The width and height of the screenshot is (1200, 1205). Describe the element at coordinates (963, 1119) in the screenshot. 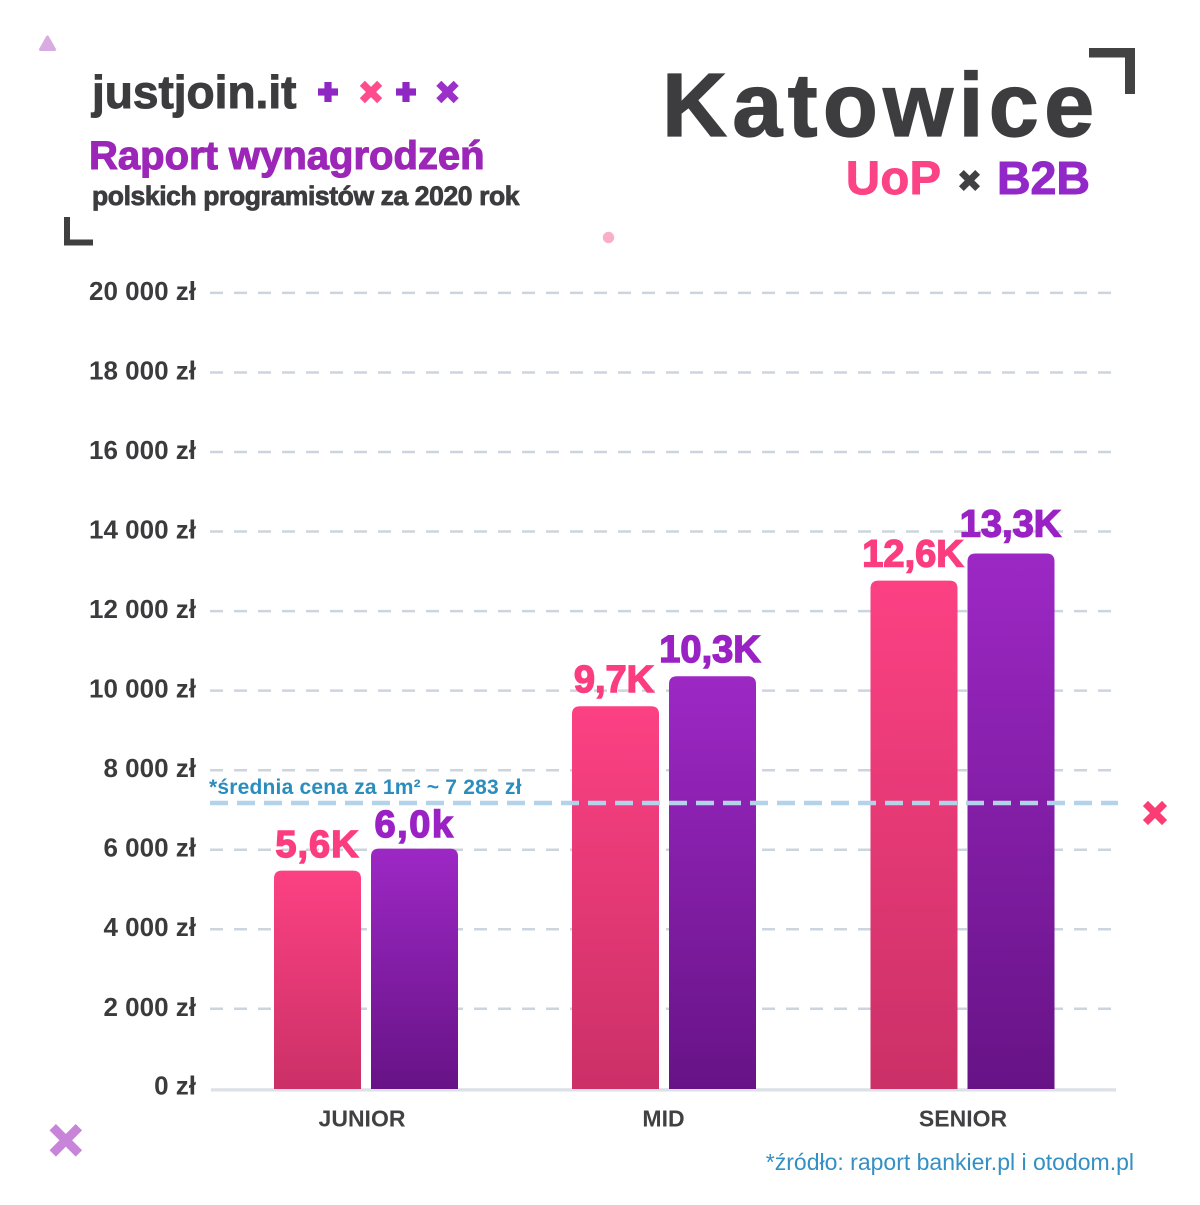

I see `svg-text: SENIOR` at that location.